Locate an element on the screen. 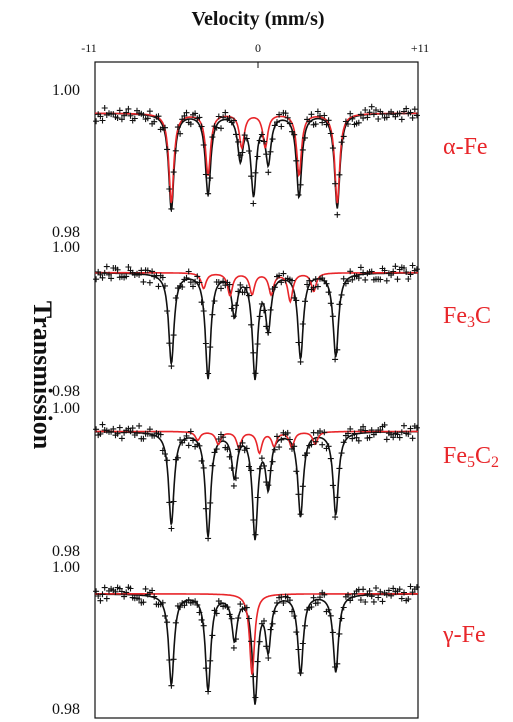 The height and width of the screenshot is (722, 513). label-gamma-fe: γ-Fe is located at coordinates (464, 635).